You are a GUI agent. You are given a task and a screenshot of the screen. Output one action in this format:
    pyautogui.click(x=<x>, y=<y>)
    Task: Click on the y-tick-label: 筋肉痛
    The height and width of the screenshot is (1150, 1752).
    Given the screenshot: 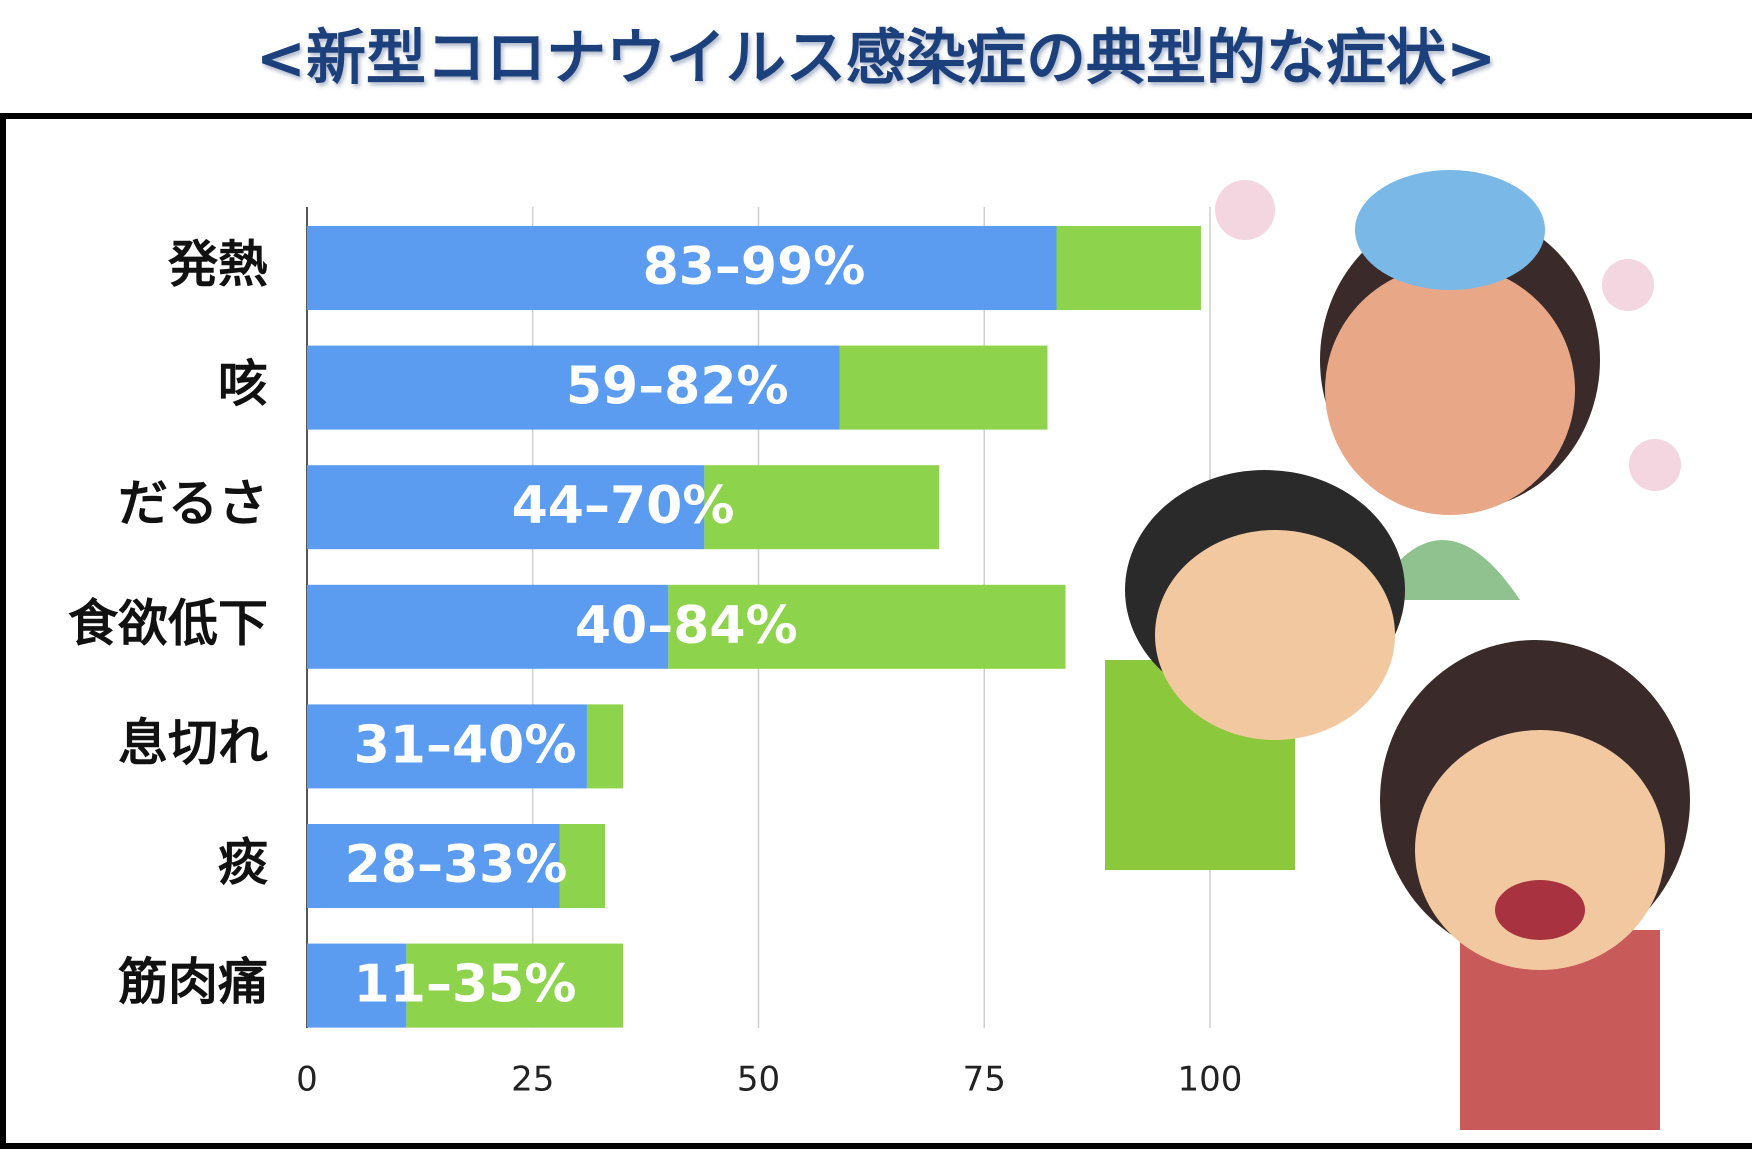 What is the action you would take?
    pyautogui.click(x=193, y=982)
    